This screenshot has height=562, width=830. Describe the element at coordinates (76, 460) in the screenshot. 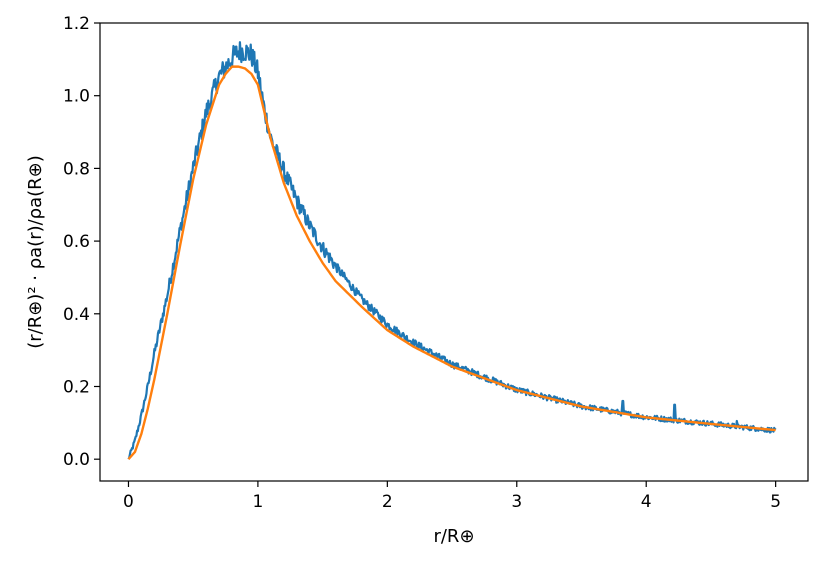

I see `y-tick-label: 0.0` at that location.